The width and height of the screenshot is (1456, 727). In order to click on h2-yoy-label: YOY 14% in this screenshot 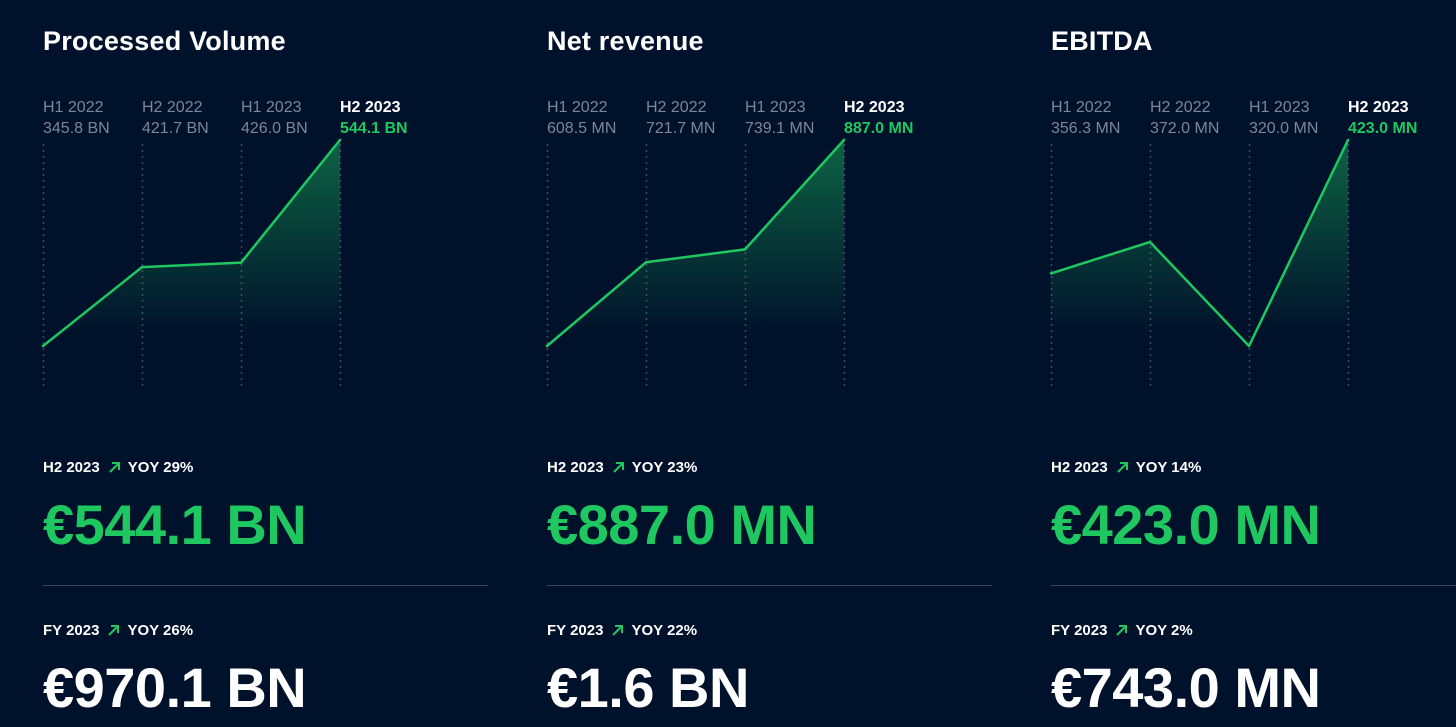, I will do `click(1168, 467)`.